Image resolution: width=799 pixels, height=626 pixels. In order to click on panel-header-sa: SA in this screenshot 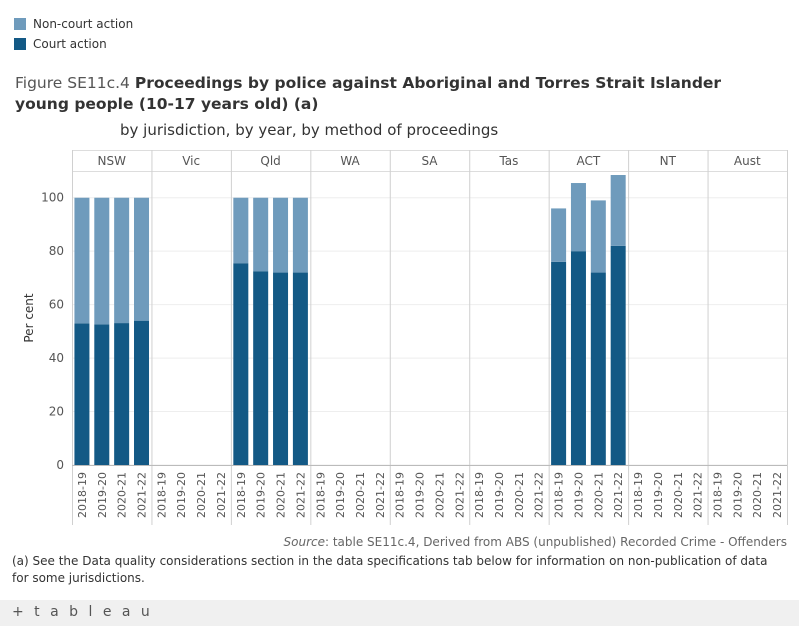, I will do `click(429, 161)`.